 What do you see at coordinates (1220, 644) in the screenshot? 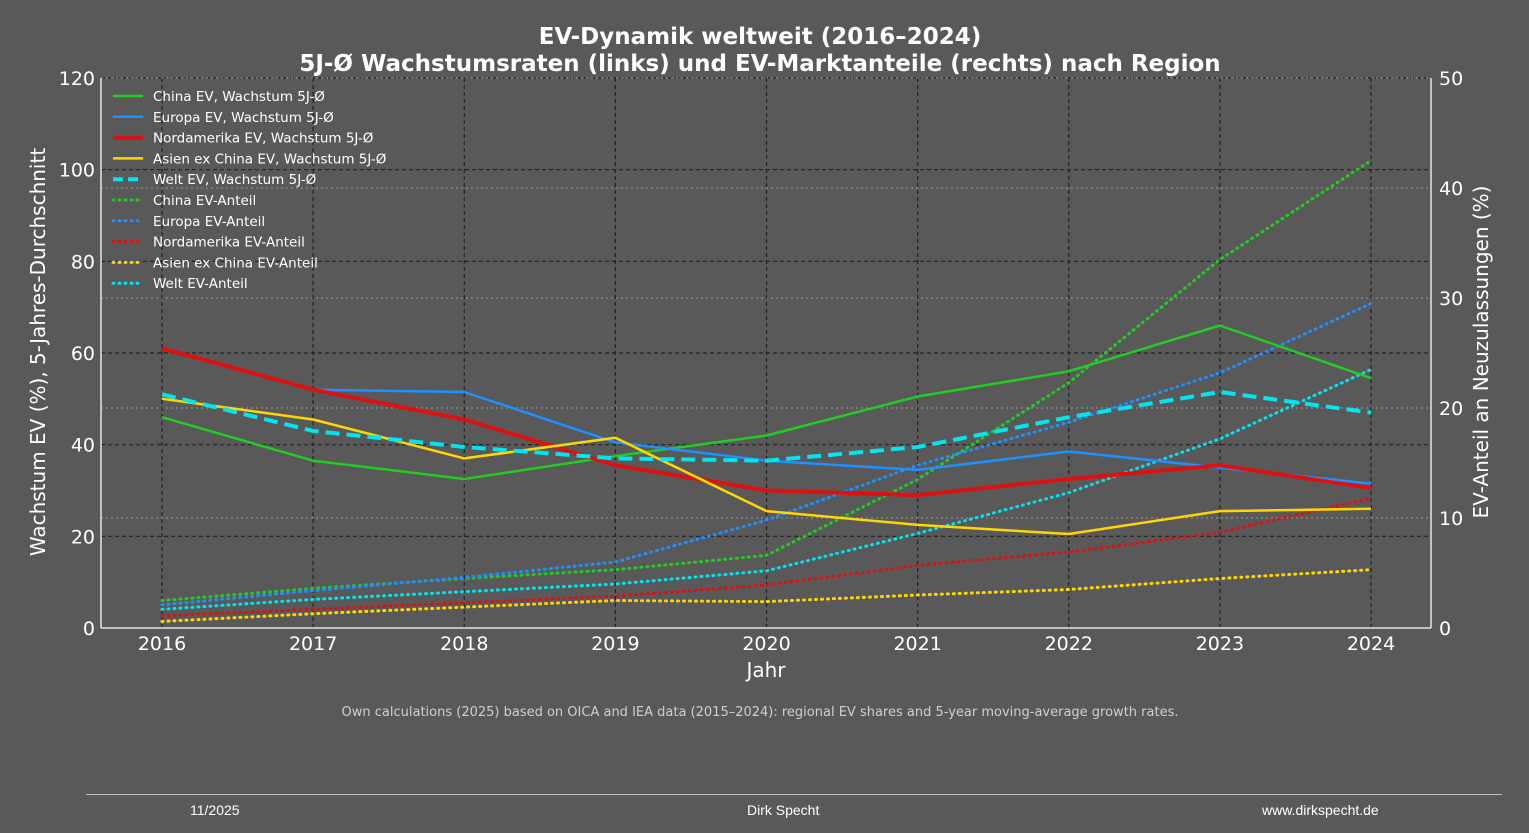
I see `x-tick-label: 2023` at bounding box center [1220, 644].